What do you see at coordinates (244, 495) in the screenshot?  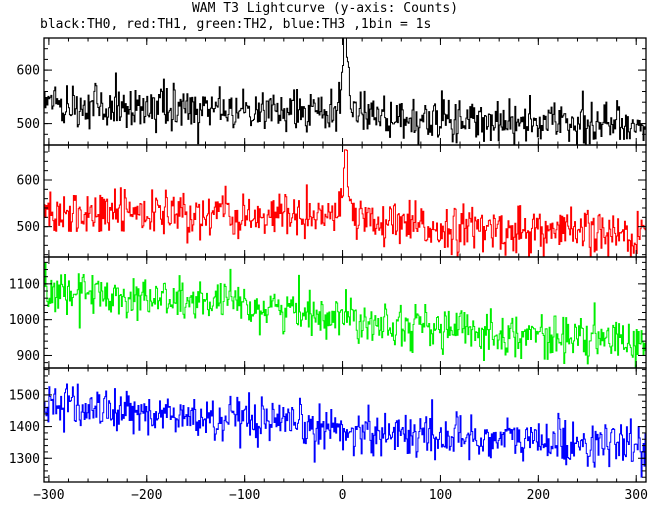 I see `x-tick-label: −100` at bounding box center [244, 495].